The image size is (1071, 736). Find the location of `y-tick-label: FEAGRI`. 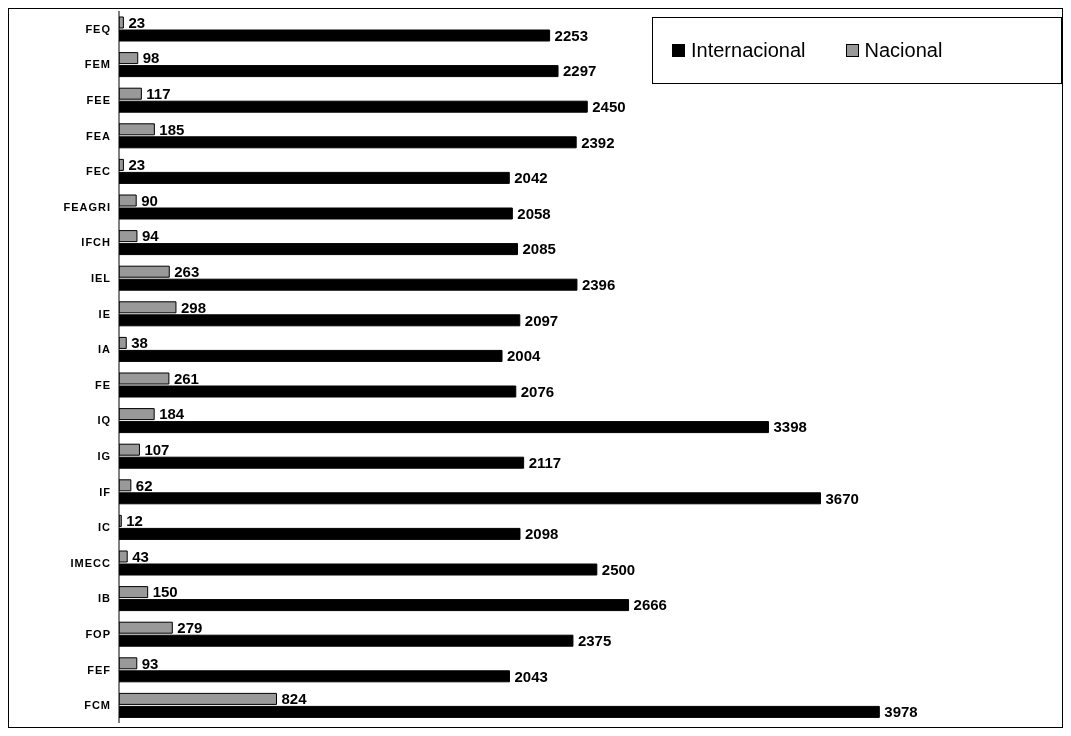

y-tick-label: FEAGRI is located at coordinates (87, 206).